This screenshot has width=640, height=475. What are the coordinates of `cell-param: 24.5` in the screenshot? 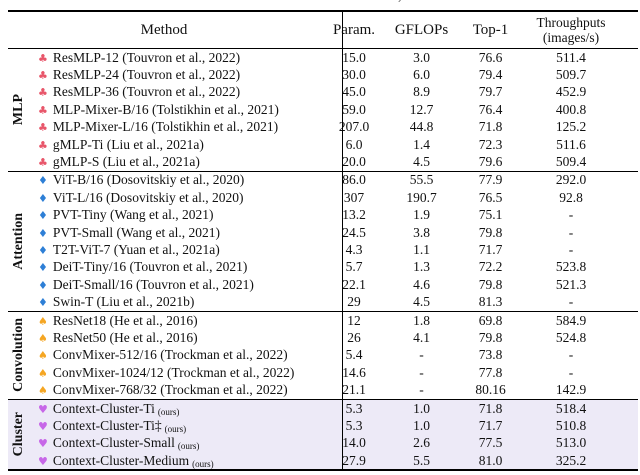 It's located at (354, 232).